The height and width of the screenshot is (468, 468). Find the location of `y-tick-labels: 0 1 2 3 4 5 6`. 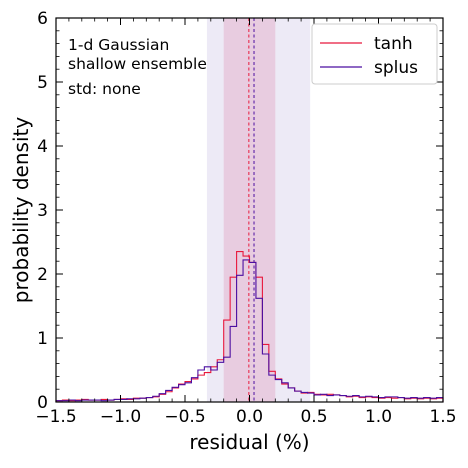

y-tick-labels: 0 1 2 3 4 5 6 is located at coordinates (42, 211).